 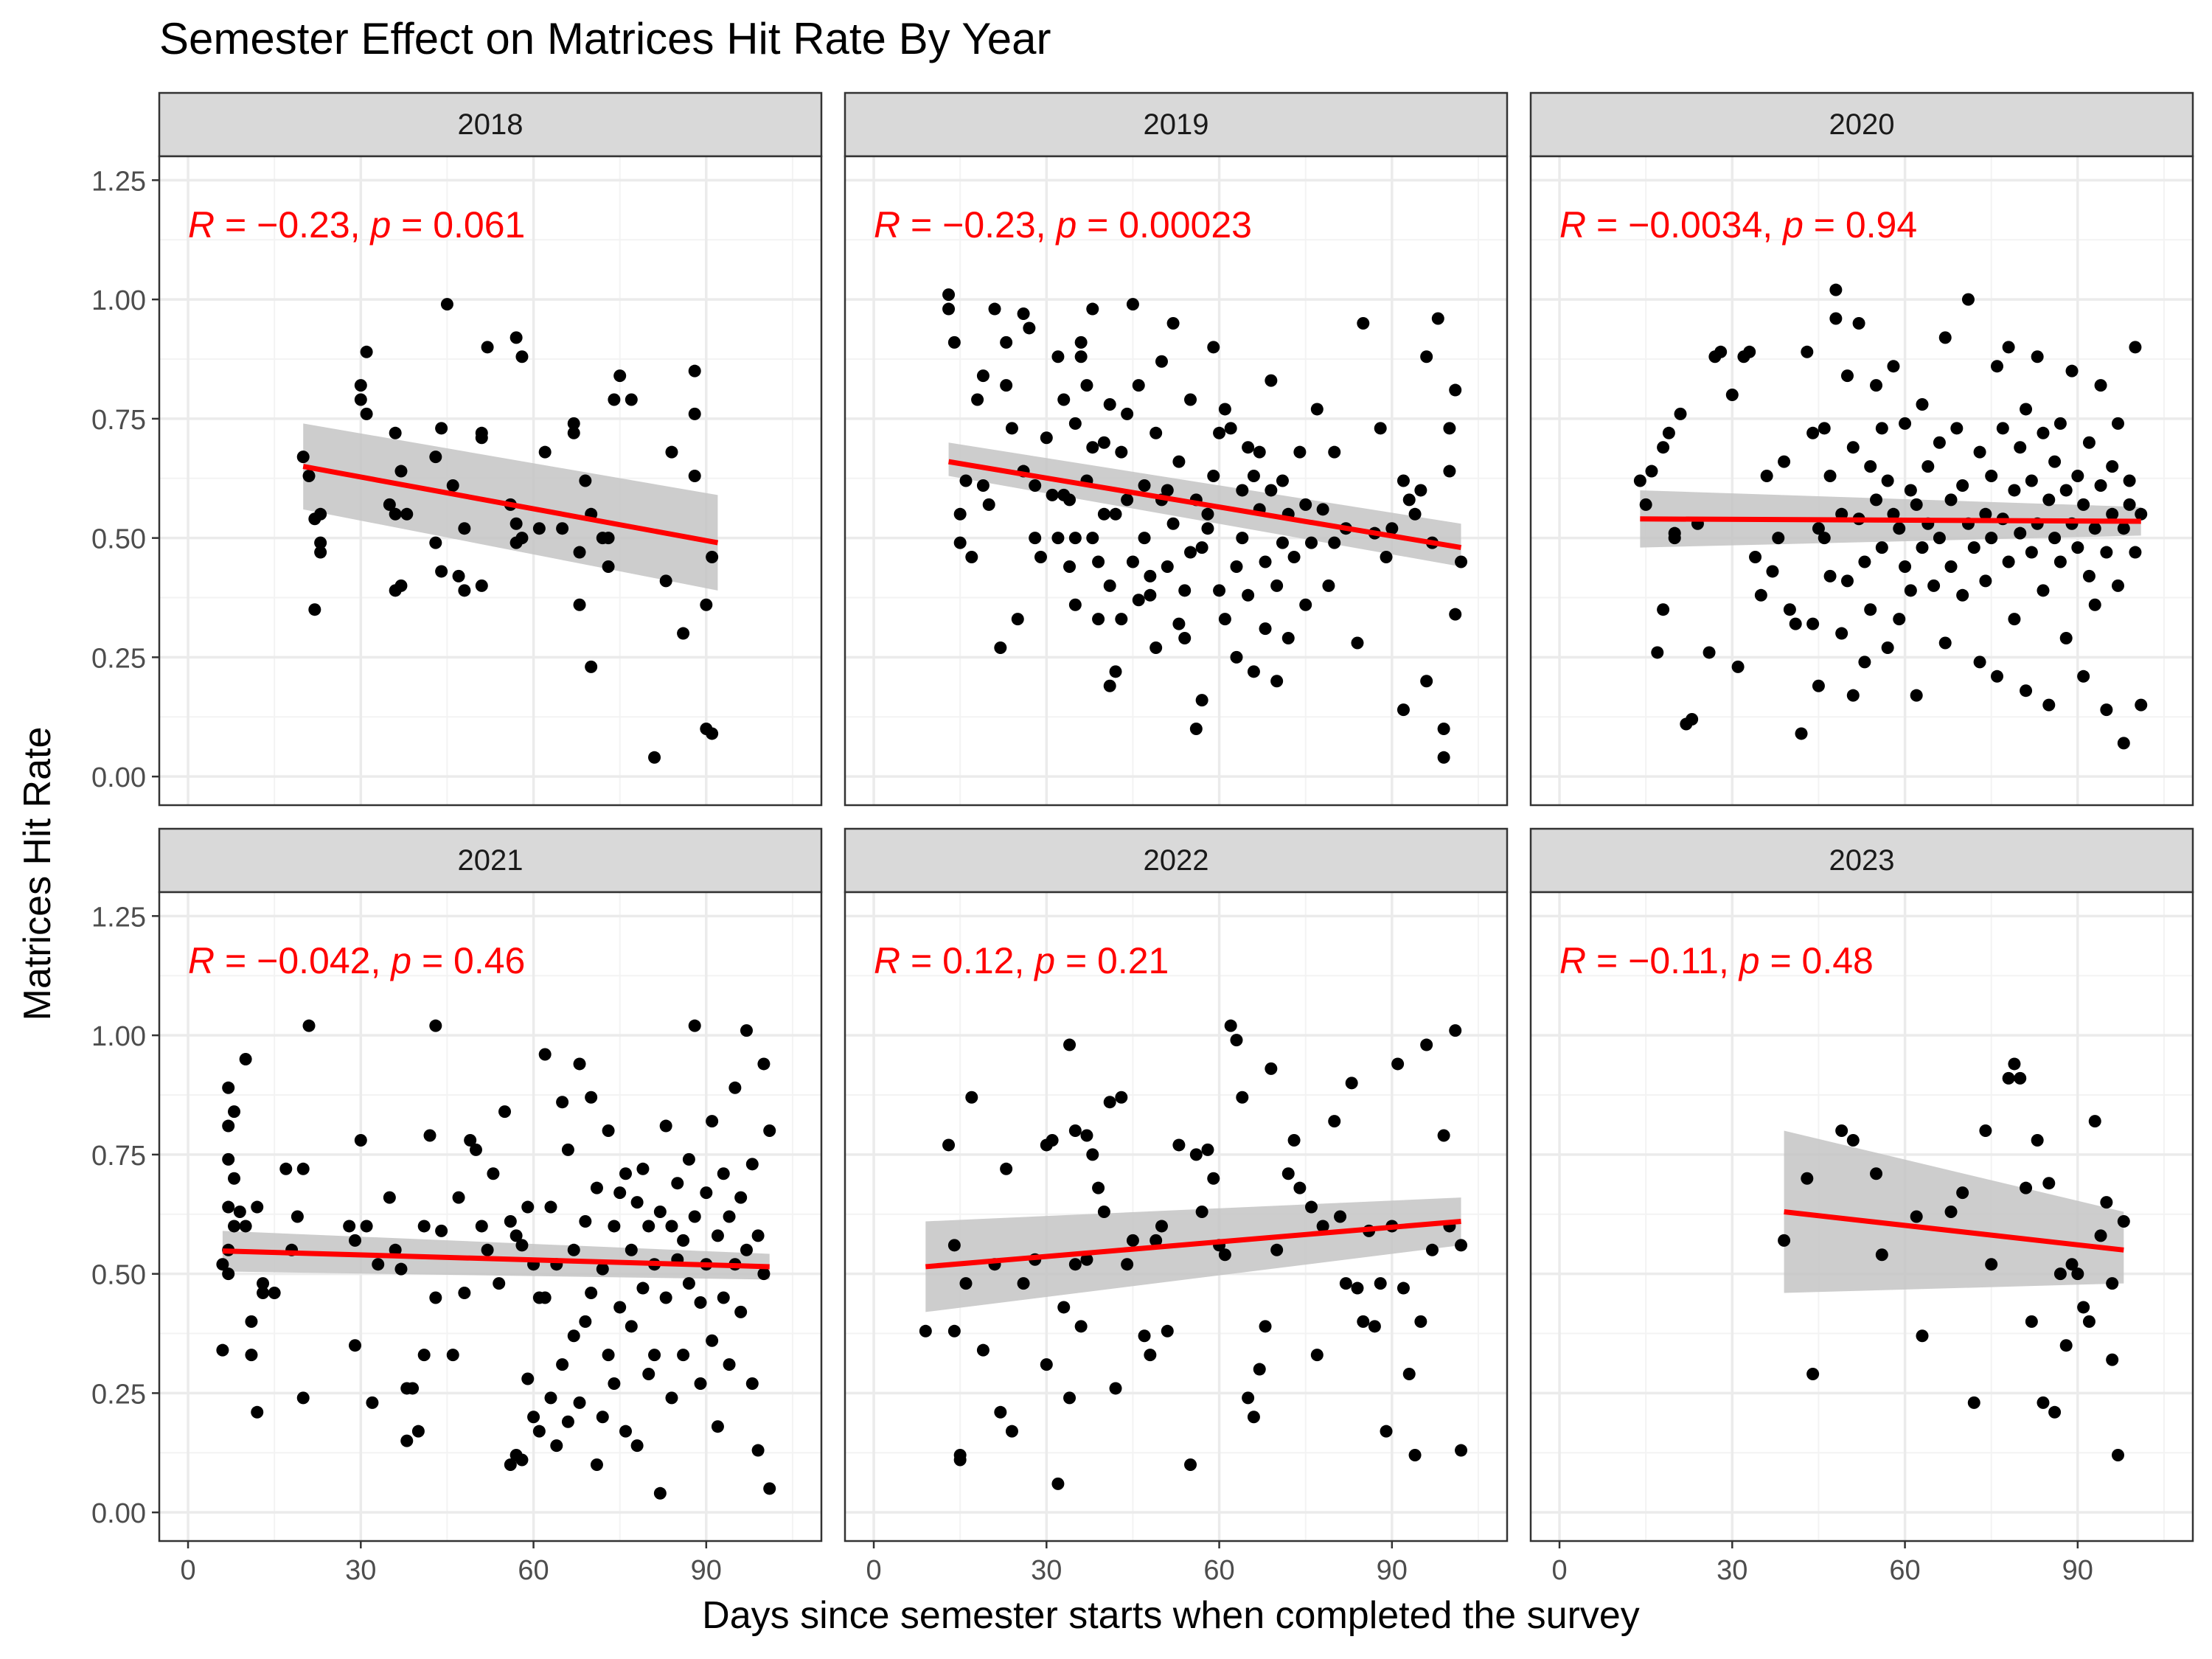 What do you see at coordinates (118, 1394) in the screenshot?
I see `y-tick-label: 0.25` at bounding box center [118, 1394].